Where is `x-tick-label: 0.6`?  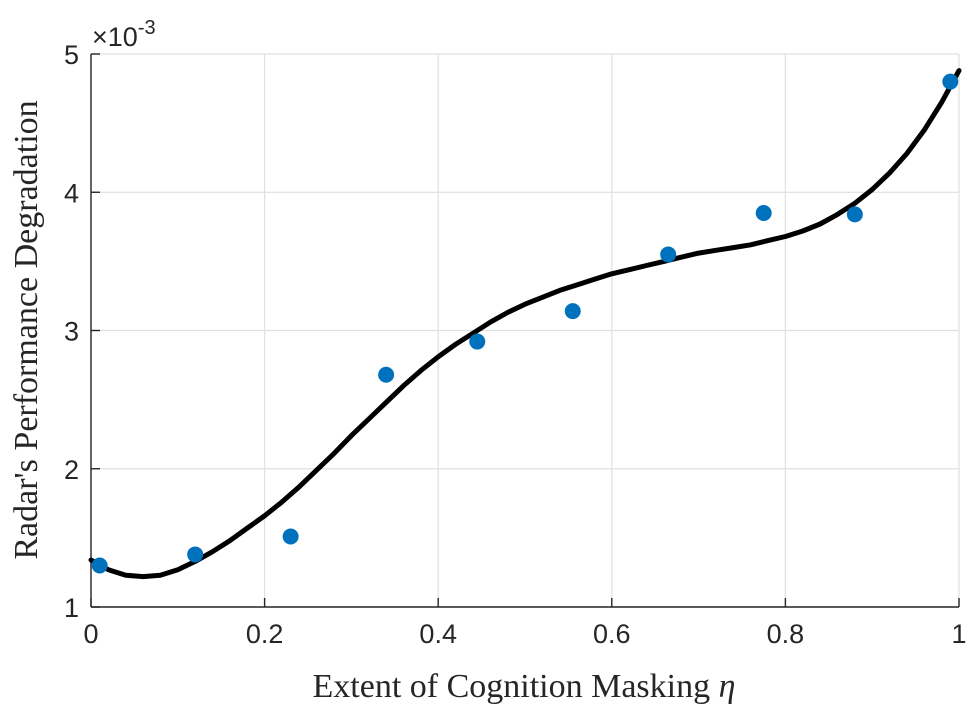
x-tick-label: 0.6 is located at coordinates (612, 634).